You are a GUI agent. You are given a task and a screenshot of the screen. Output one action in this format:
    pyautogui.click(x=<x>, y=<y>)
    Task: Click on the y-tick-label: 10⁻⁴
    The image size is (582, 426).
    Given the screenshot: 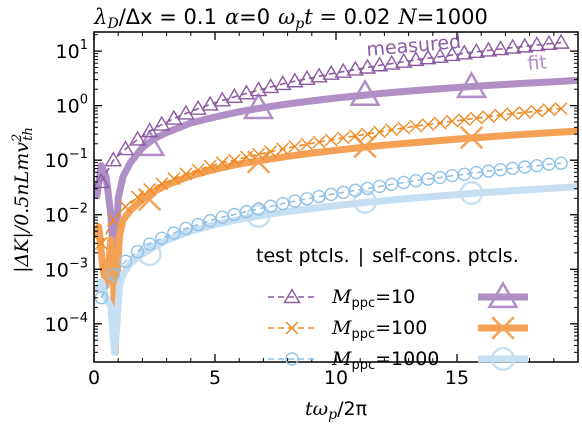 What is the action you would take?
    pyautogui.click(x=66, y=323)
    